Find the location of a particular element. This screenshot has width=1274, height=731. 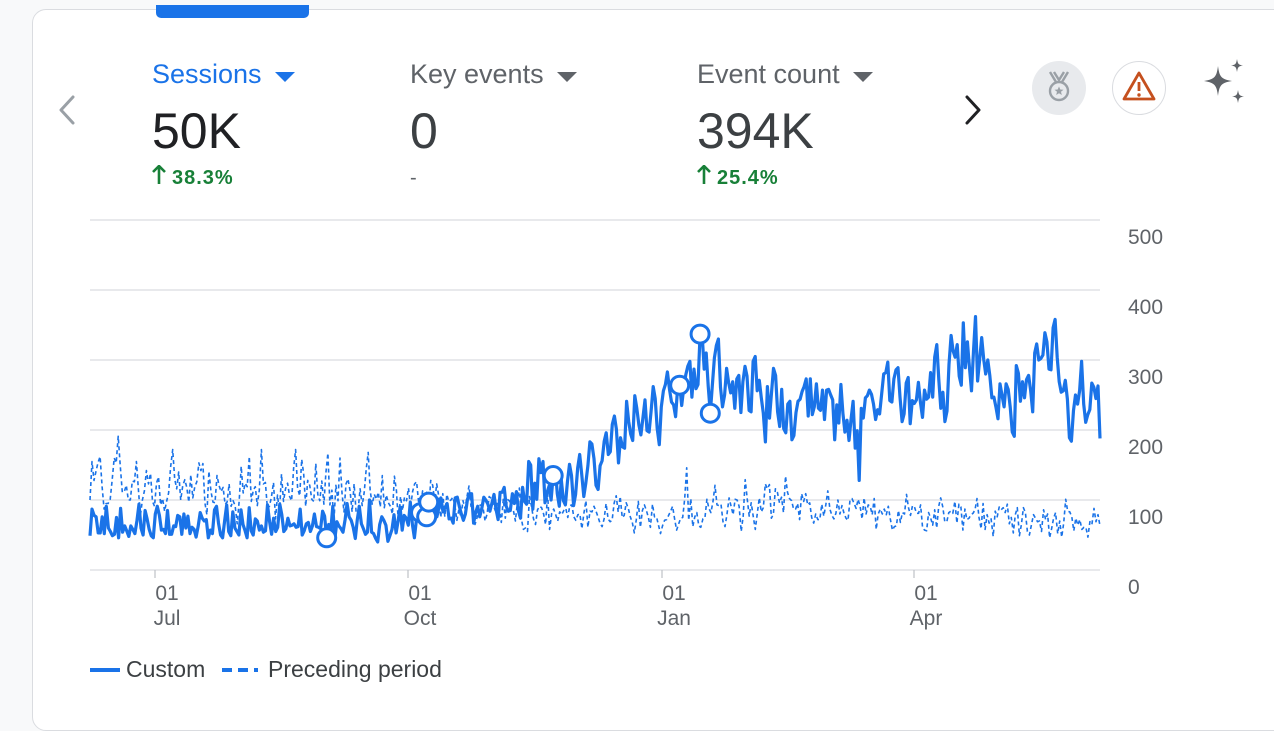

metric-sessions-label: Sessions is located at coordinates (207, 73).